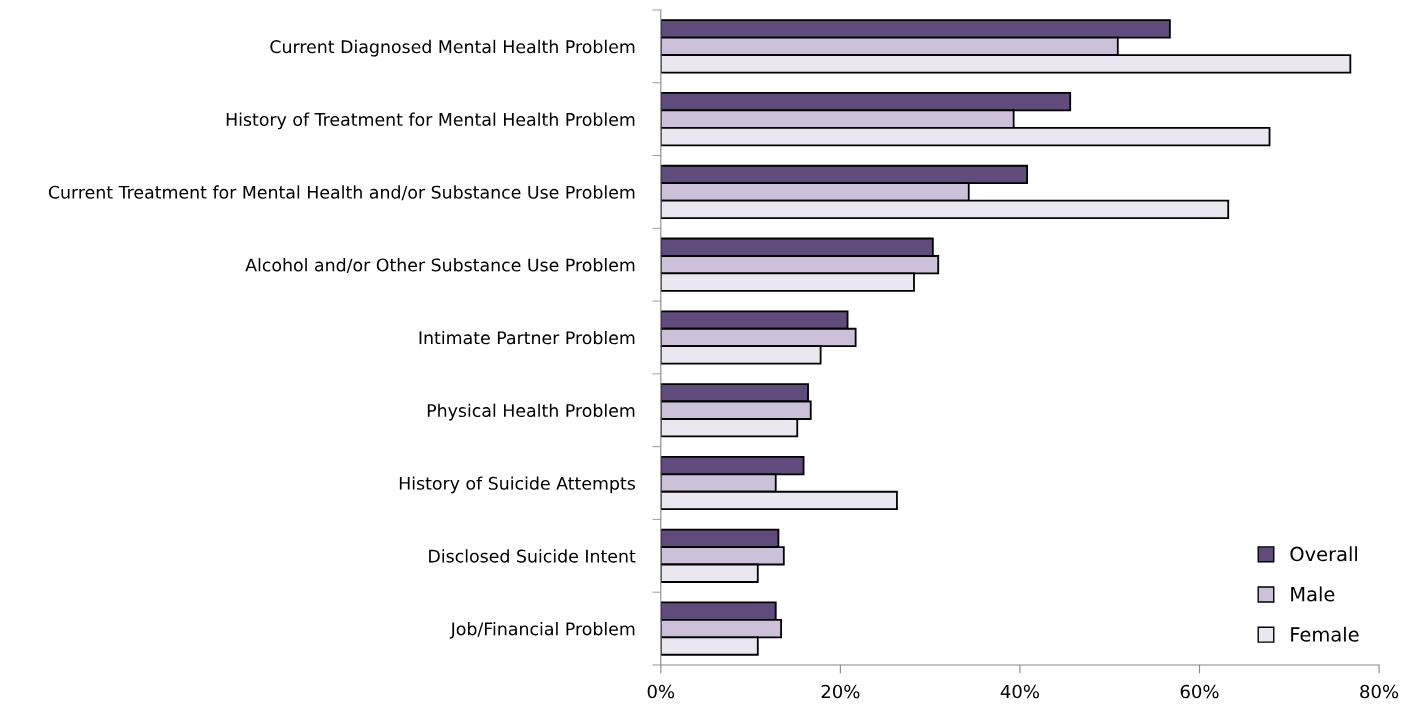 This screenshot has width=1415, height=715. What do you see at coordinates (517, 485) in the screenshot?
I see `y-tick-label: History of Suicide Attempts` at bounding box center [517, 485].